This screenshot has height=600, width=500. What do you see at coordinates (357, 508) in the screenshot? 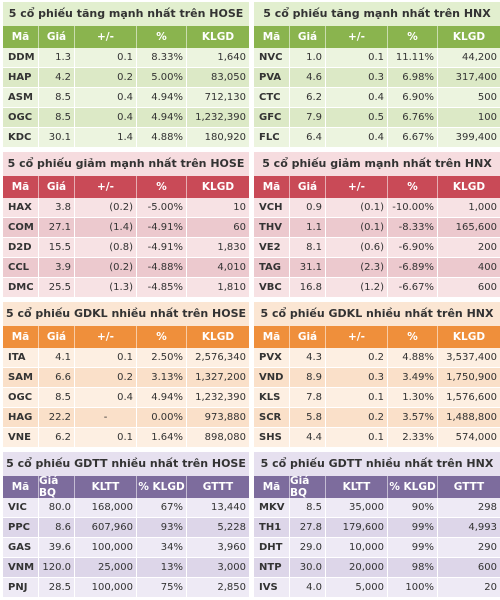
I see `value-cell: 35,000` at bounding box center [357, 508].